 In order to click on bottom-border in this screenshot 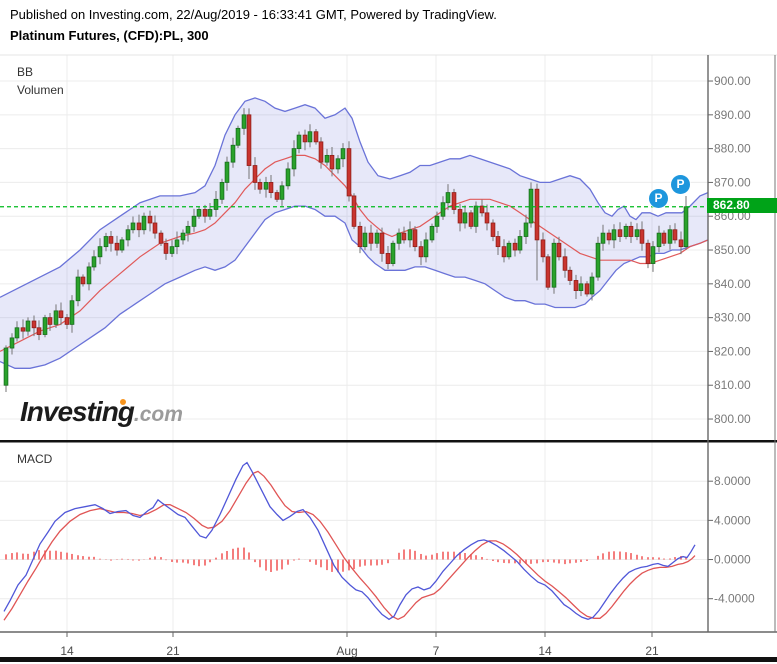, I will do `click(388, 659)`.